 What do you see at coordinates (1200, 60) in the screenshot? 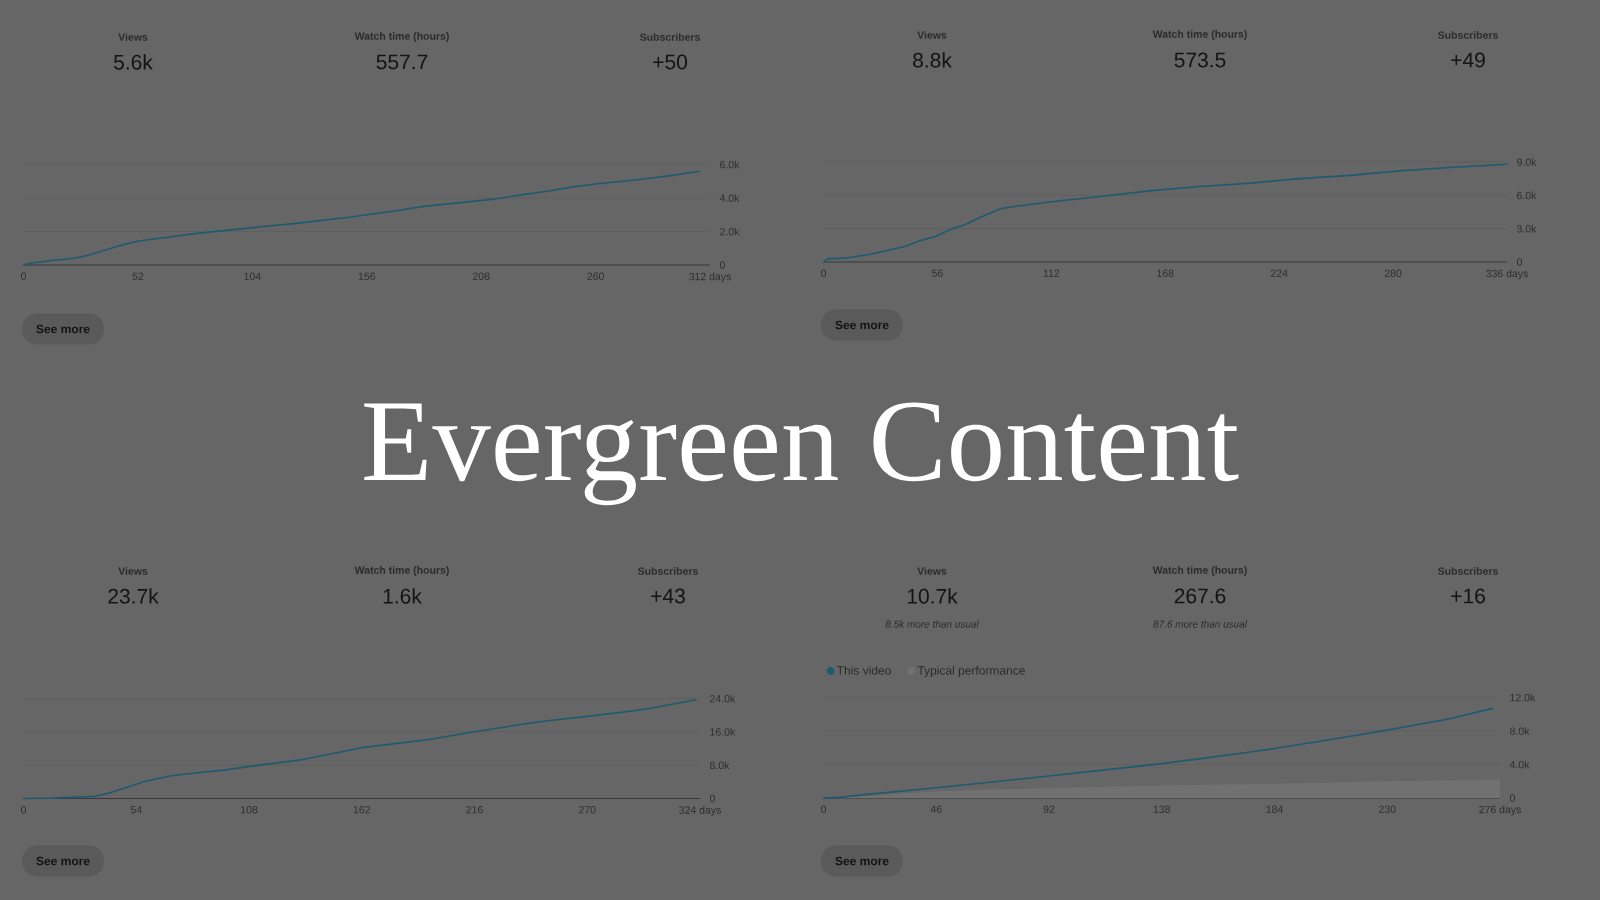
I see `text: 573.5` at bounding box center [1200, 60].